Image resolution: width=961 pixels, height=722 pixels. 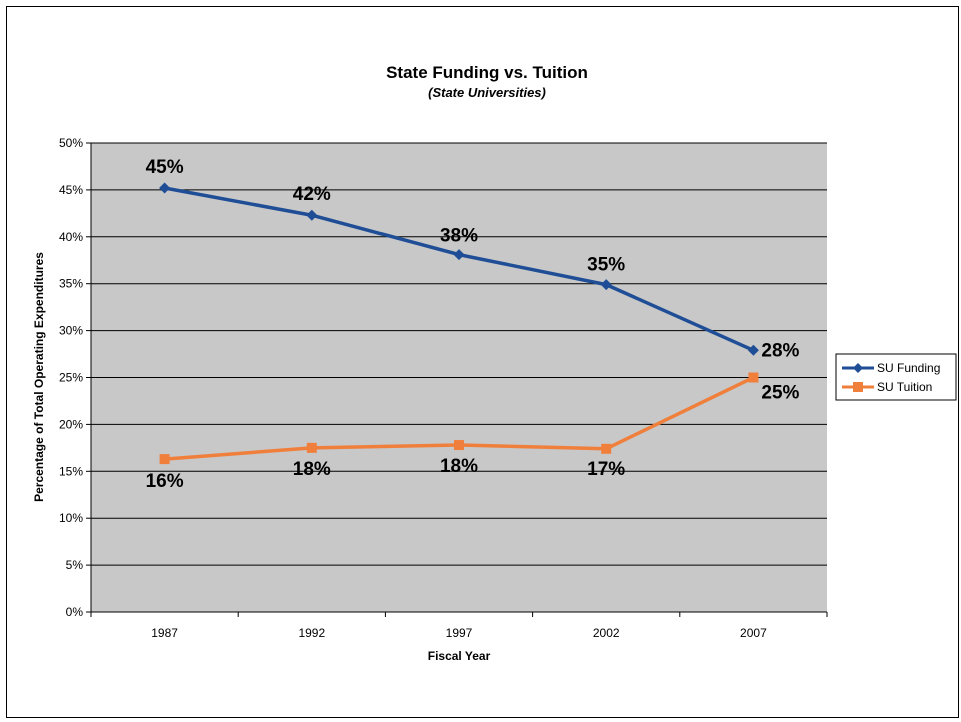 I want to click on legend: SU Funding SU Tuition, so click(x=896, y=377).